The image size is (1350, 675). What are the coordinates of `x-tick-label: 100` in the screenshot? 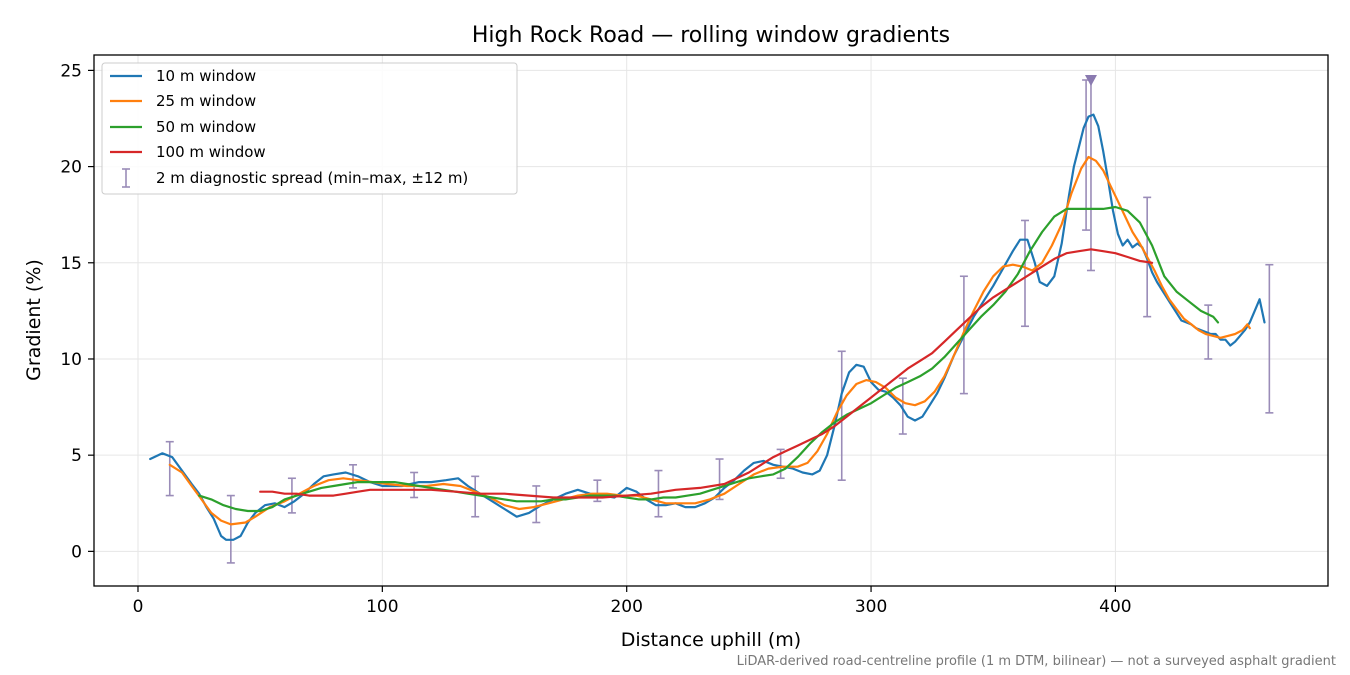 It's located at (382, 607).